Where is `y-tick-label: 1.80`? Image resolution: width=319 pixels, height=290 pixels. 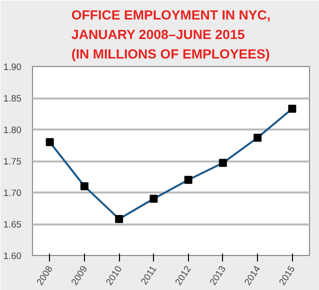
y-tick-label: 1.80 is located at coordinates (12, 130).